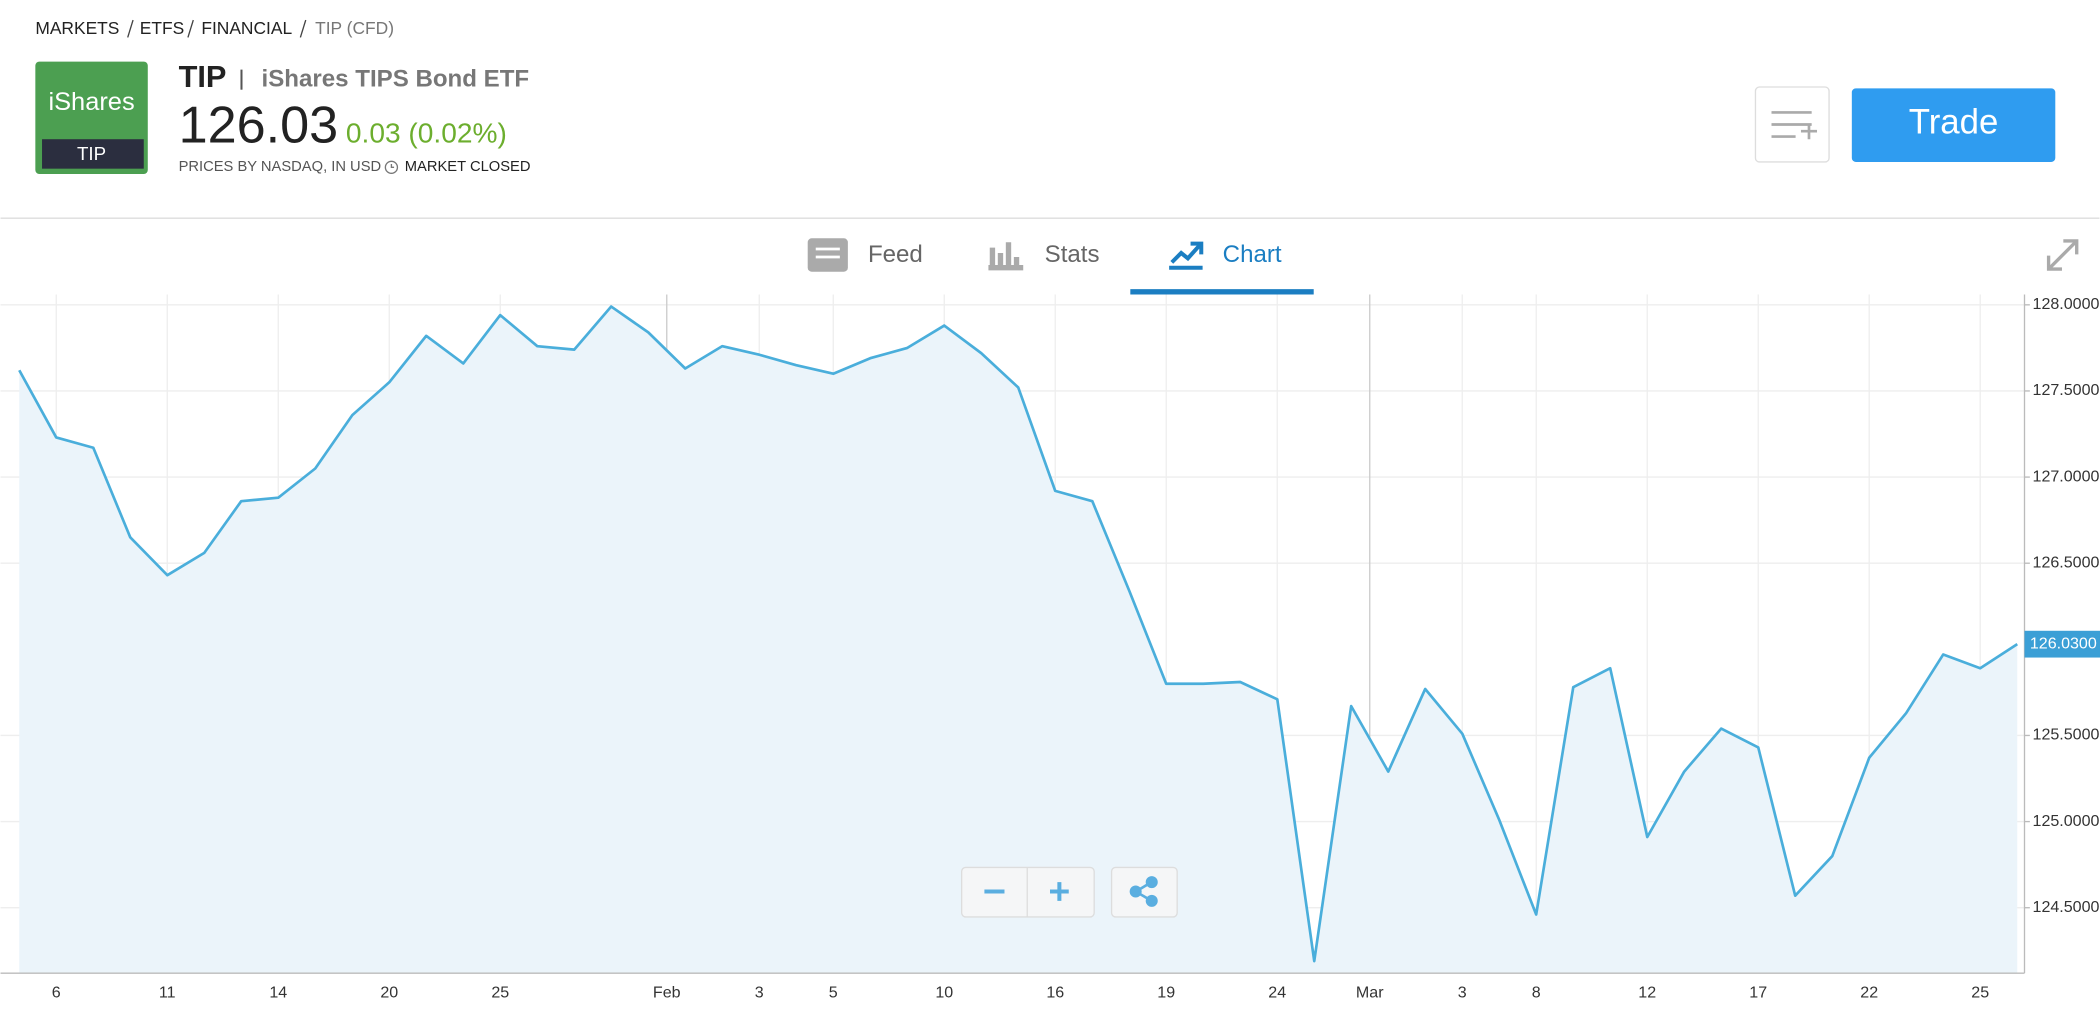 The height and width of the screenshot is (1016, 2100). Describe the element at coordinates (1027, 892) in the screenshot. I see `zoom-controls` at that location.